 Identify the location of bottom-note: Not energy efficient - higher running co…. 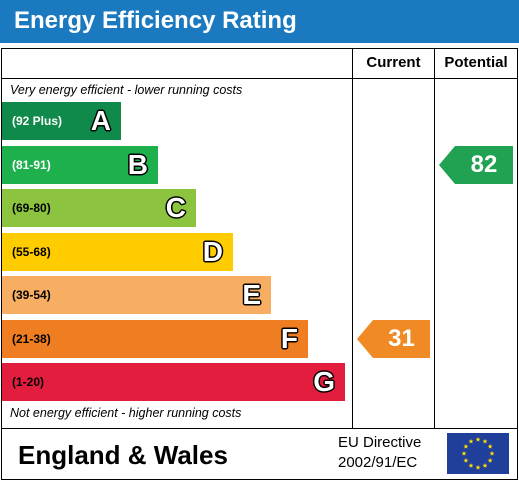
(126, 413).